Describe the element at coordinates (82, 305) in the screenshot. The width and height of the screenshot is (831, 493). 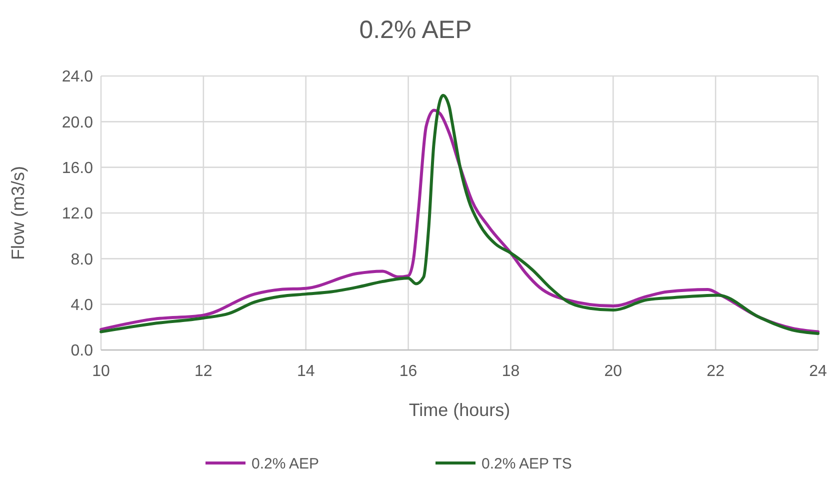
I see `y-tick-label: 4.0` at that location.